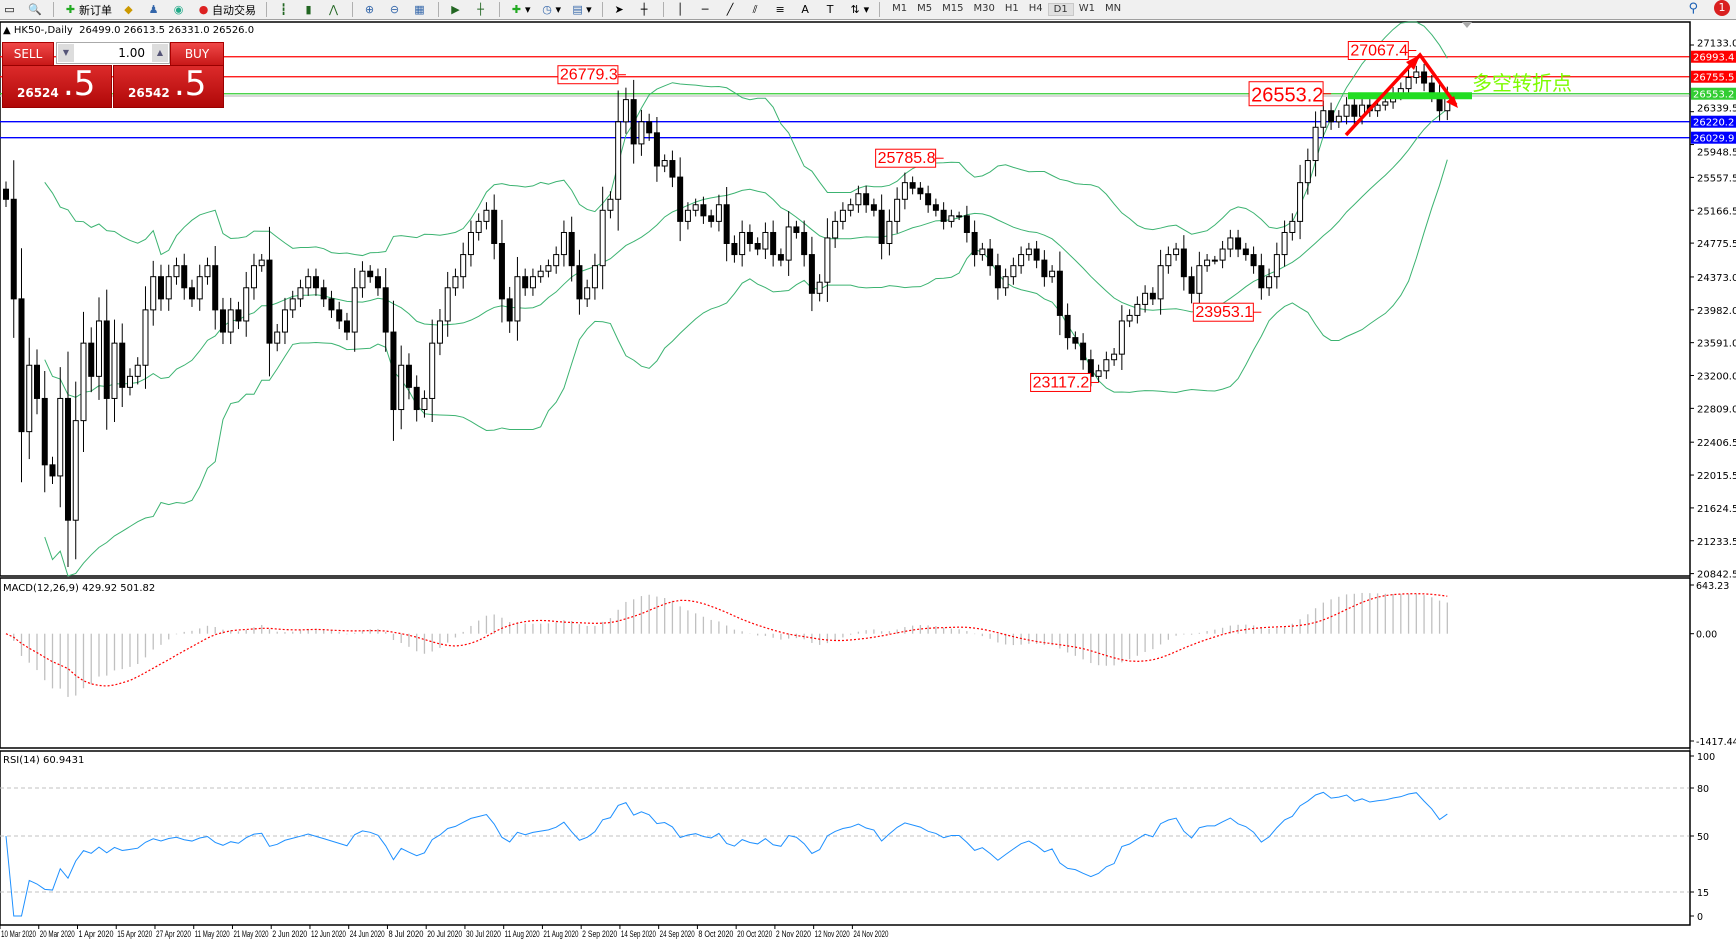  What do you see at coordinates (706, 9) in the screenshot?
I see `horizontal-line-button: ─` at bounding box center [706, 9].